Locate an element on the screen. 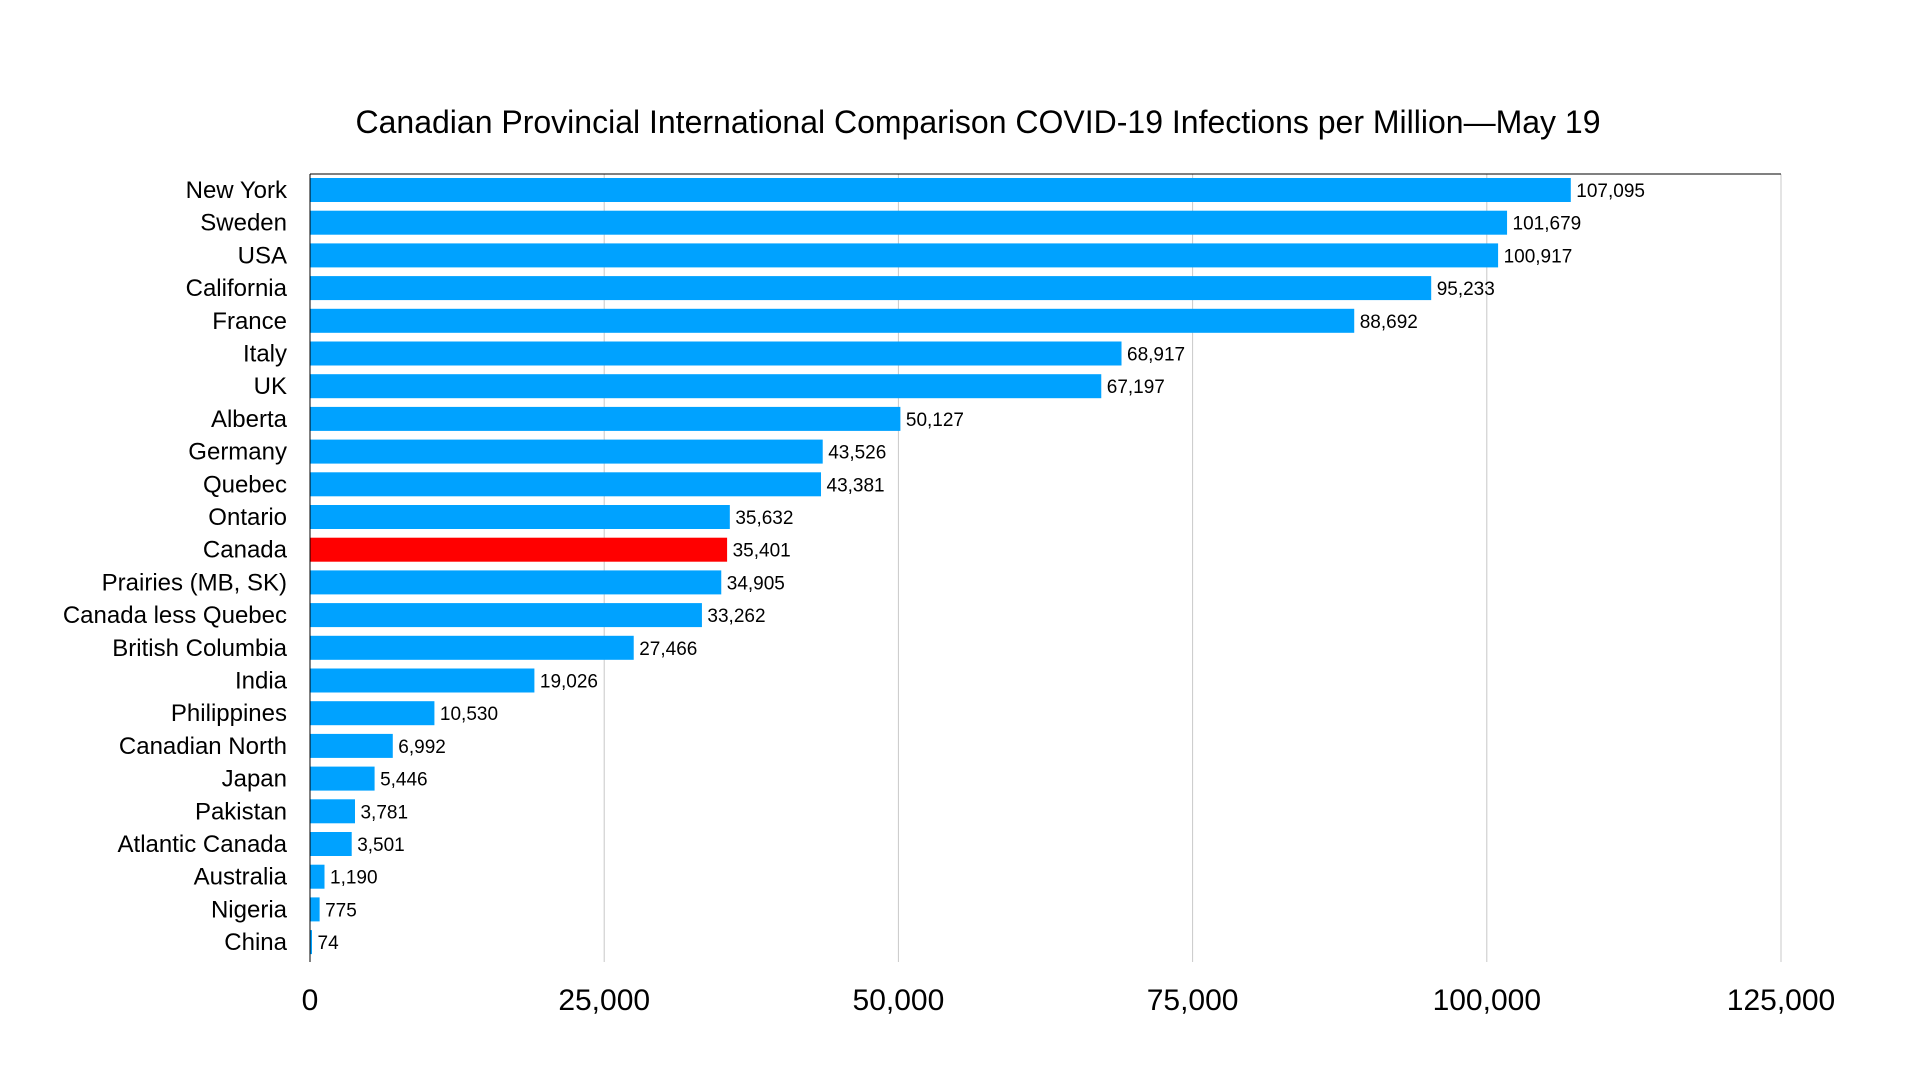 The height and width of the screenshot is (1080, 1920). category-label: Philippines is located at coordinates (229, 713).